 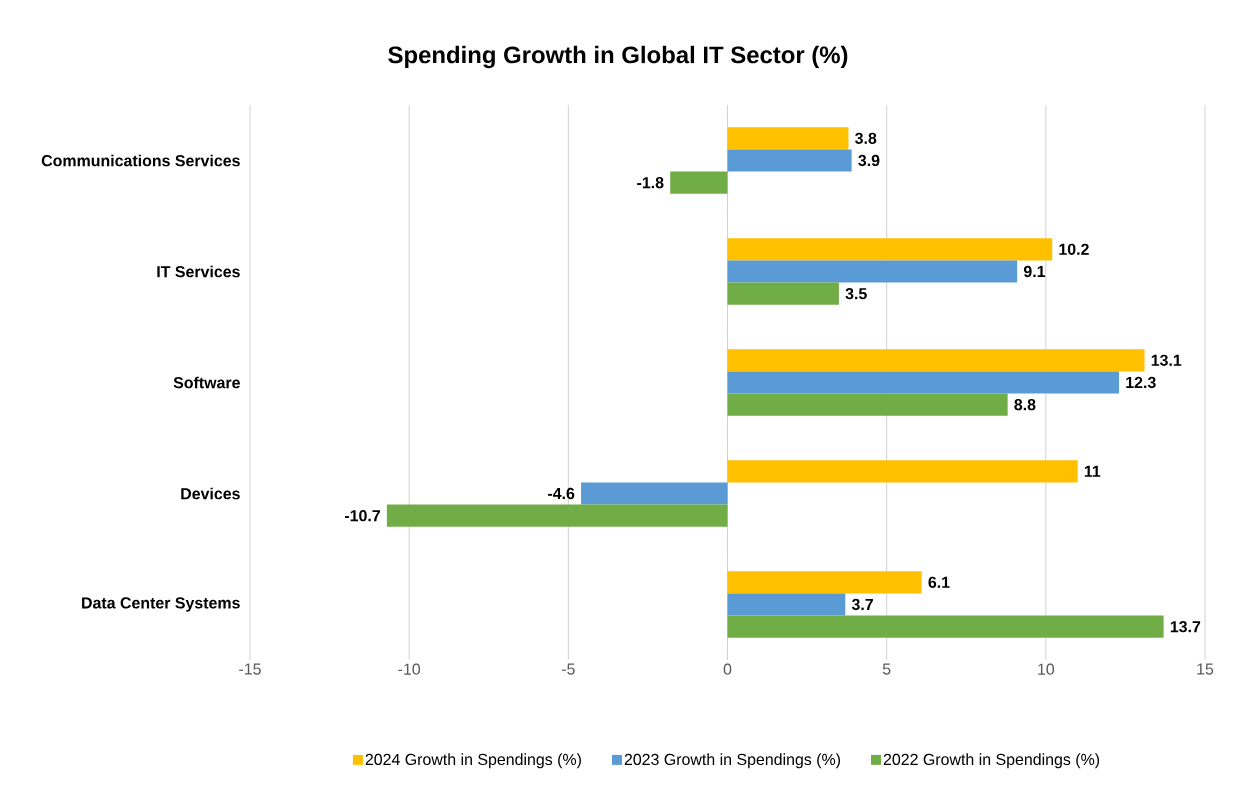 What do you see at coordinates (991, 761) in the screenshot?
I see `legend-label: 2022 Growth in Spendings (%)` at bounding box center [991, 761].